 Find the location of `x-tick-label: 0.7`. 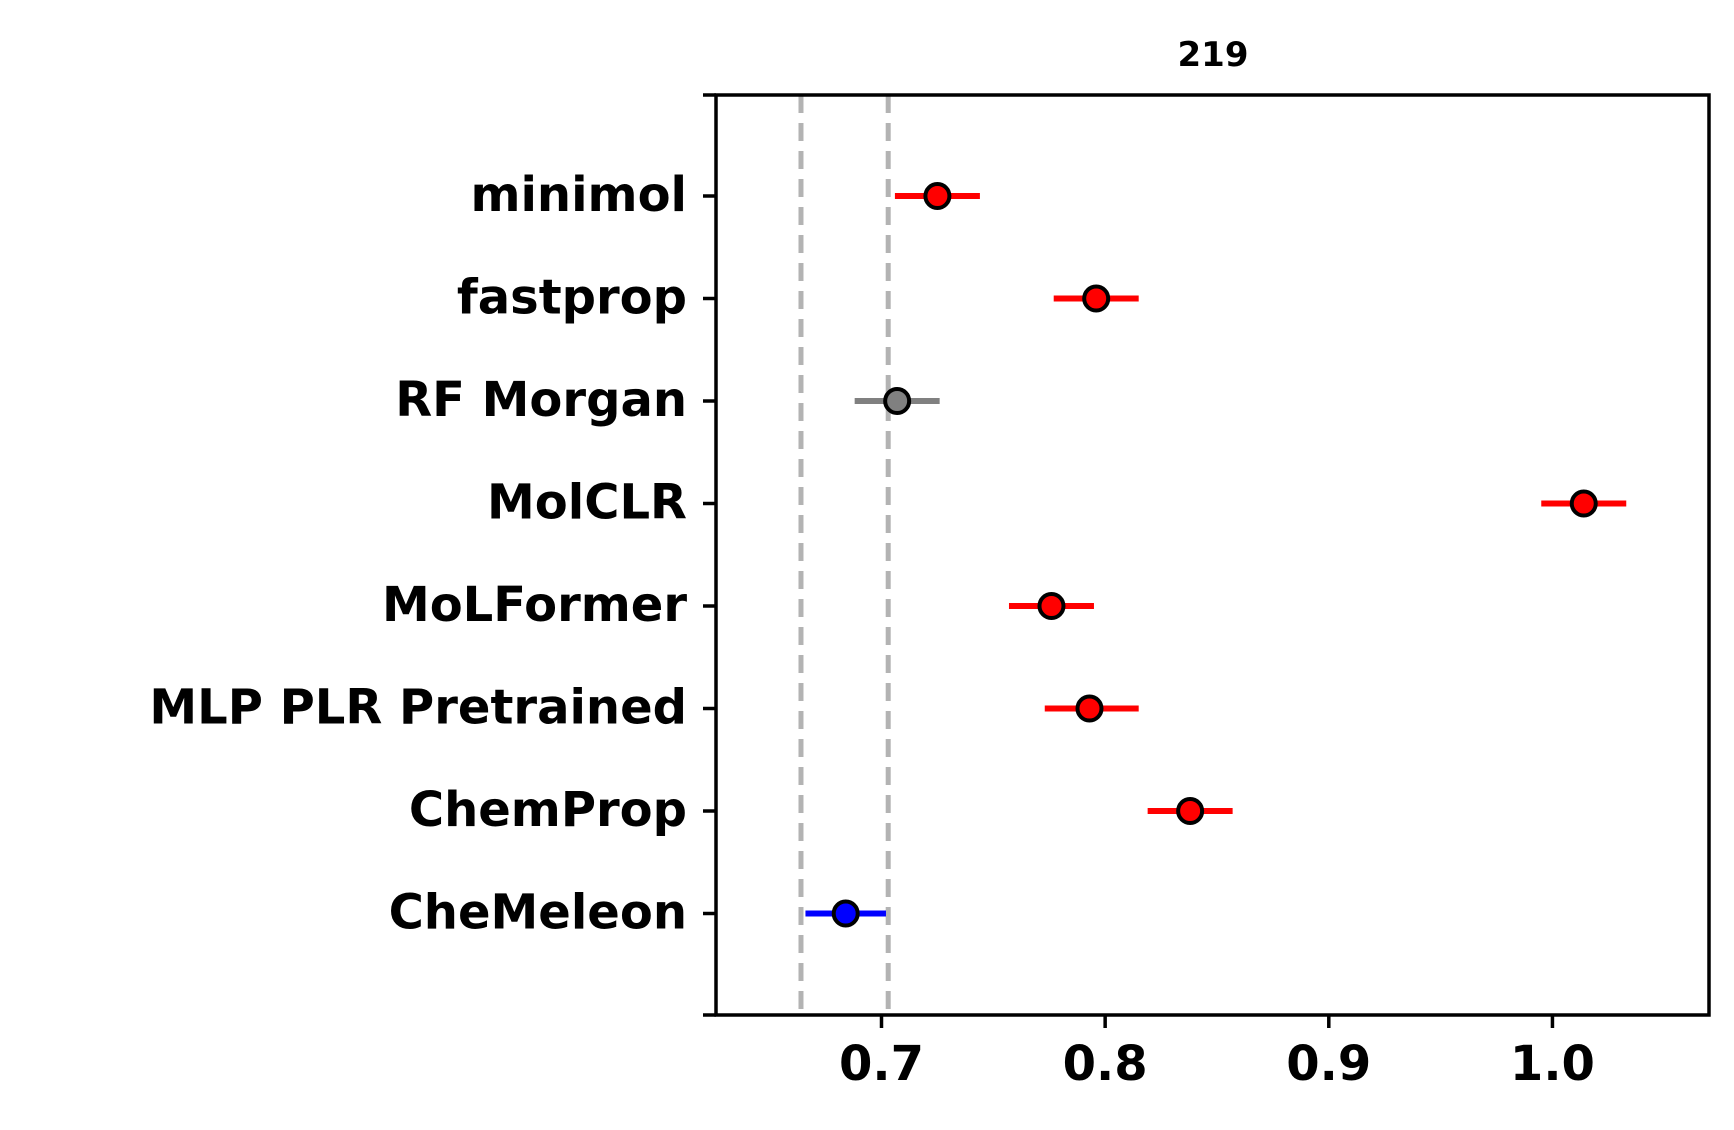

x-tick-label: 0.7 is located at coordinates (881, 1064).